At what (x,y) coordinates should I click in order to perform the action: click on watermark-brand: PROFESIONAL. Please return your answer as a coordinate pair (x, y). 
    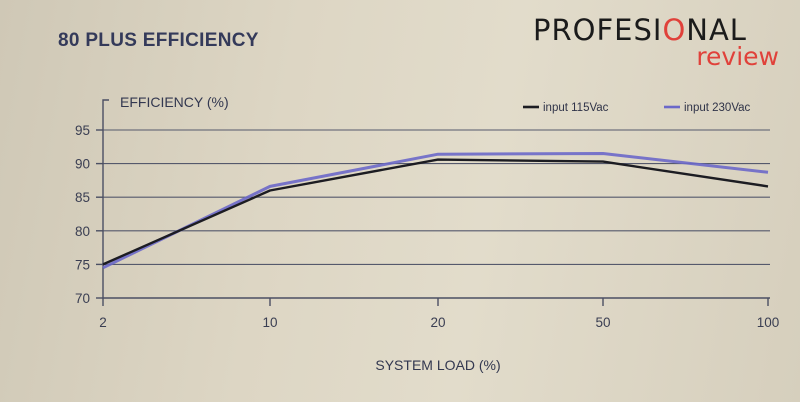
    Looking at the image, I should click on (658, 30).